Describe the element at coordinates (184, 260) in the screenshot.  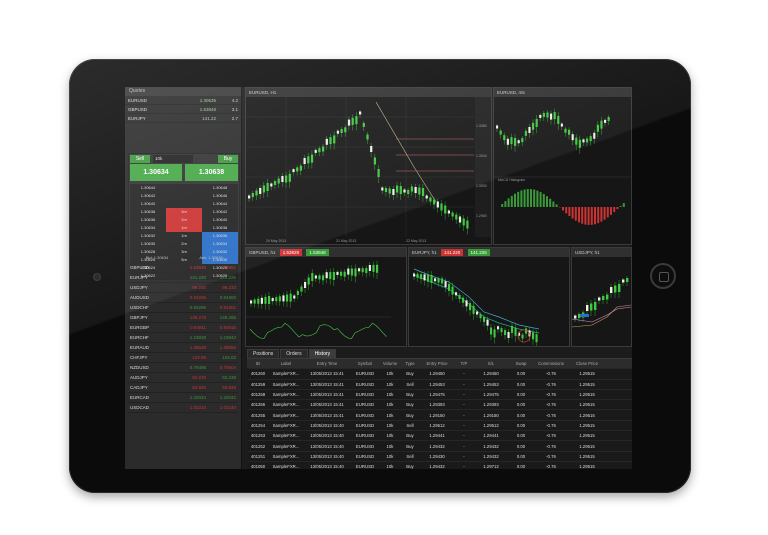
I see `ladder-row: 1.30626 5m 1.30630` at that location.